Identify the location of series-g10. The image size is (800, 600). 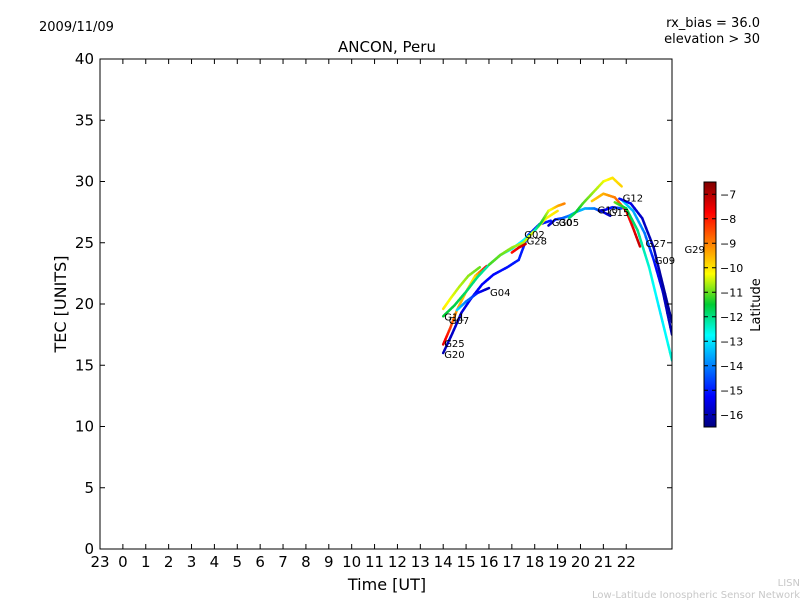
(595, 198).